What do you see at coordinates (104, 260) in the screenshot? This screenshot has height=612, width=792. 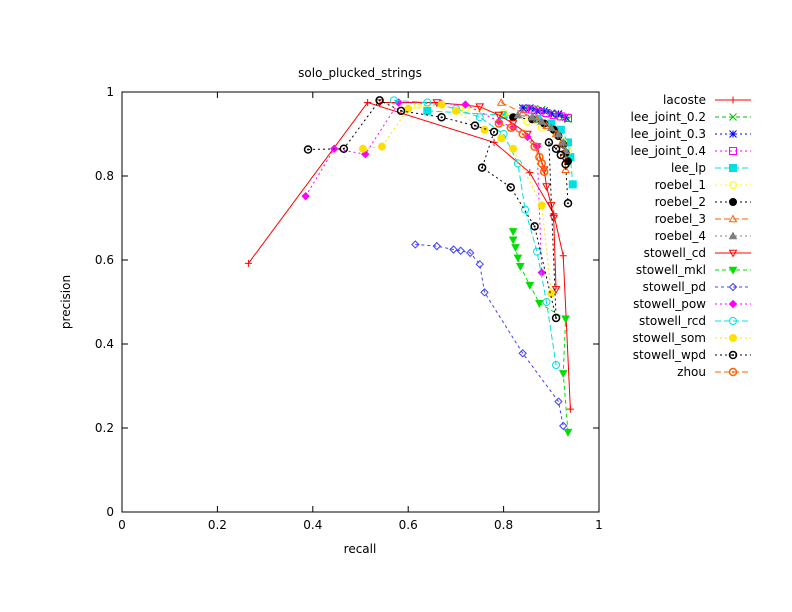 I see `y-tick-label: 0.6` at bounding box center [104, 260].